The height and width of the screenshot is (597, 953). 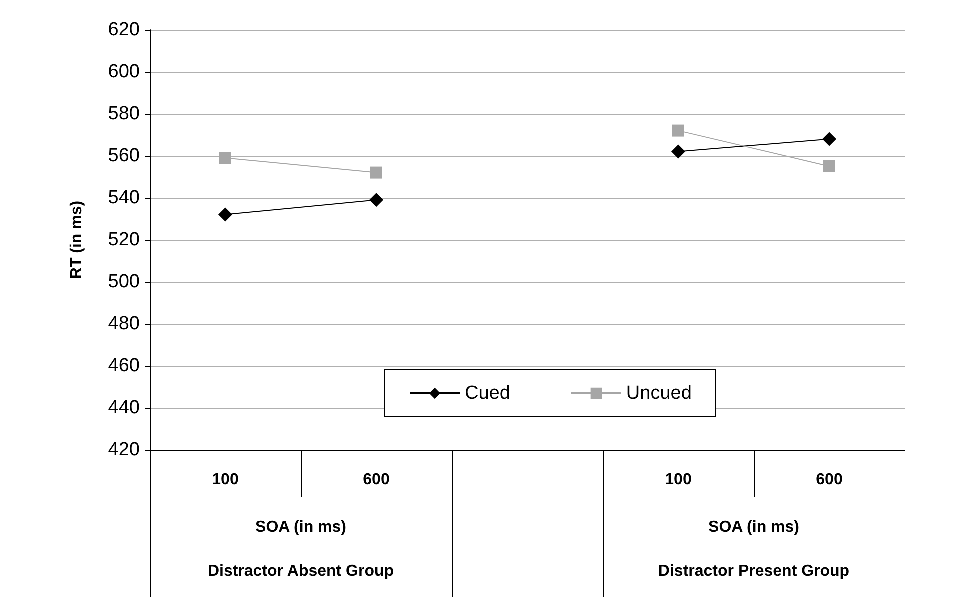 I want to click on y-tick-label: 480, so click(x=124, y=324).